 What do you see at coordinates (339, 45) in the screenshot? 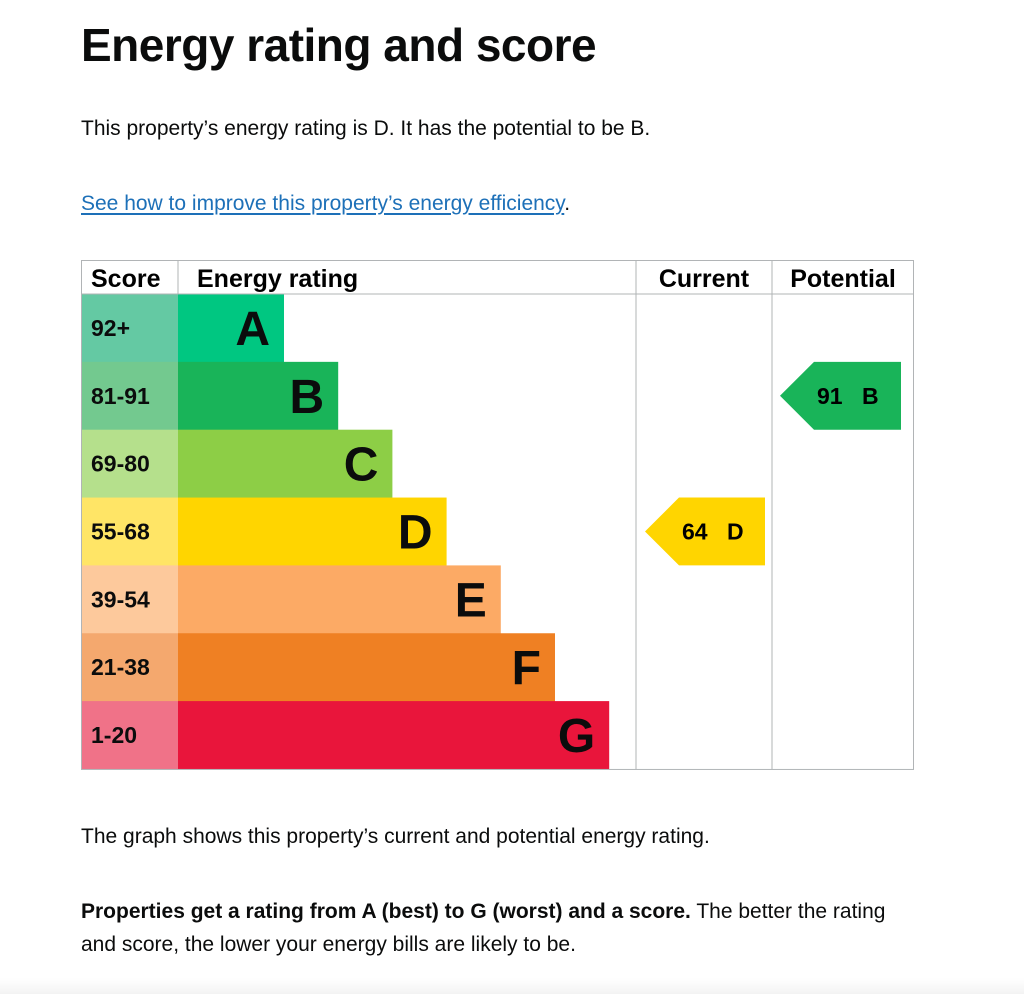
I see `page-title: Energy rating and score` at bounding box center [339, 45].